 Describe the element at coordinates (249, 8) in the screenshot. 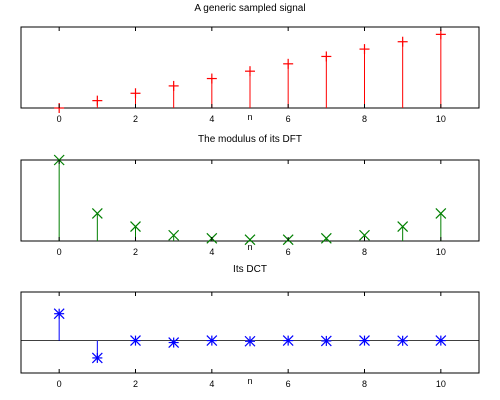

I see `chart-title: A generic sampled signal` at that location.